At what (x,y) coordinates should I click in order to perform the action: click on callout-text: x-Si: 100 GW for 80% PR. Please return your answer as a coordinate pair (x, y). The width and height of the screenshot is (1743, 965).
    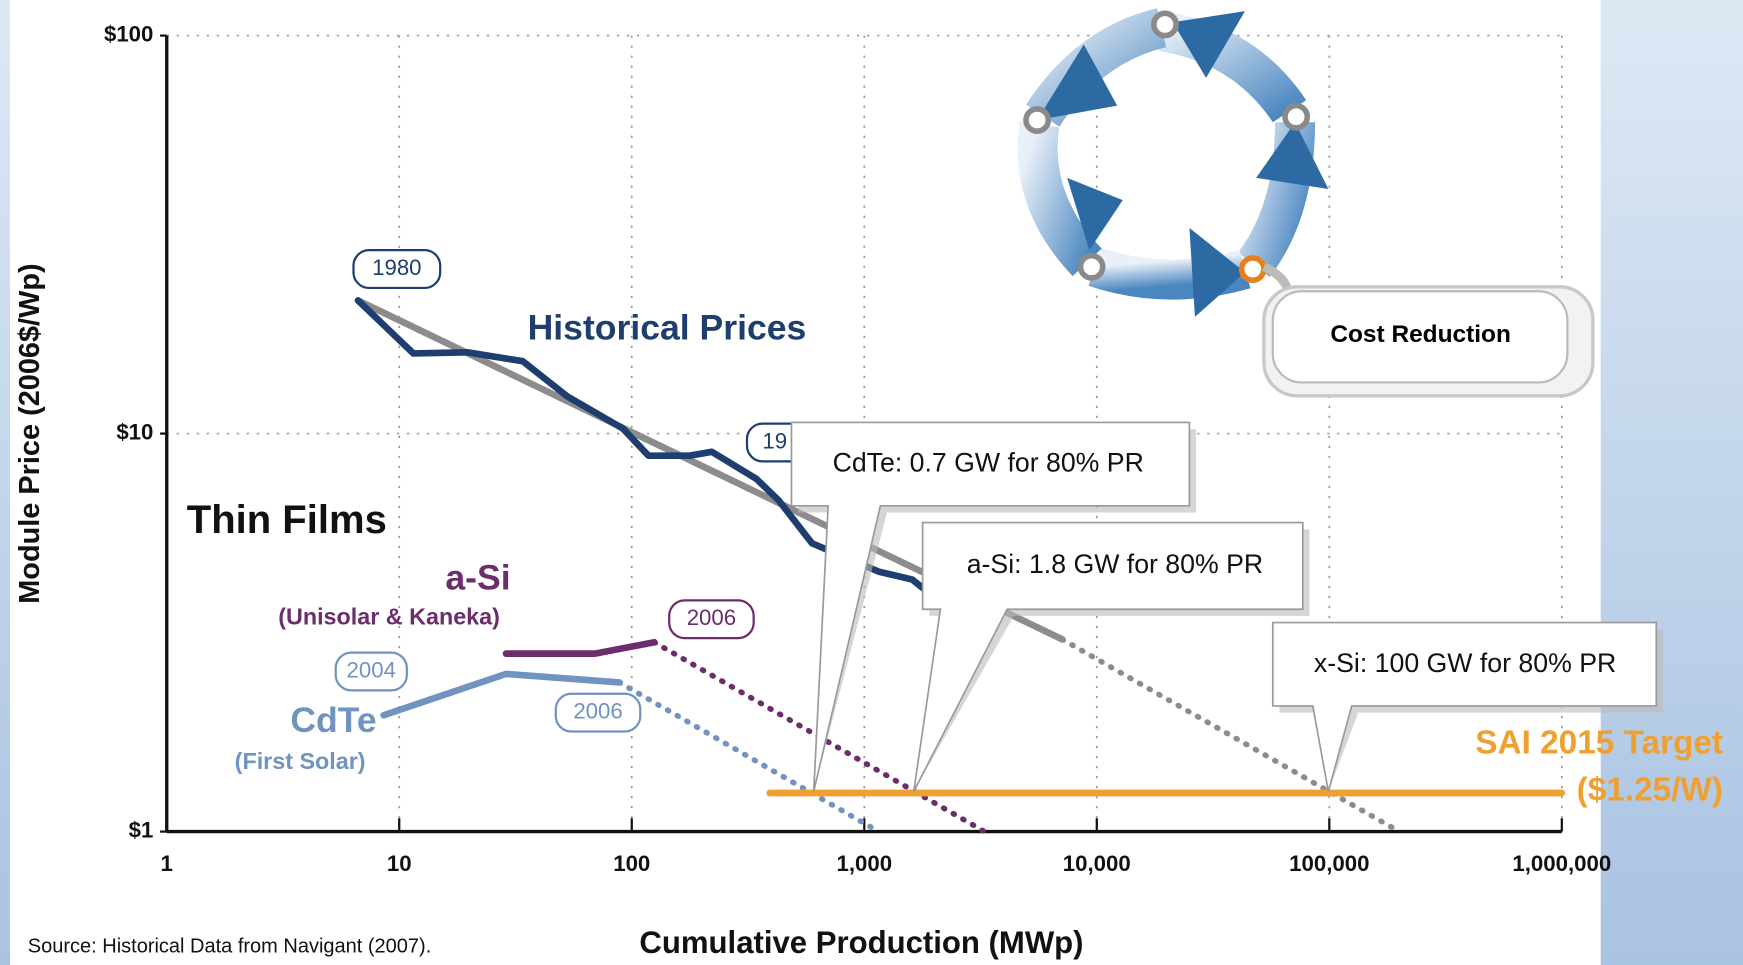
    Looking at the image, I should click on (1465, 663).